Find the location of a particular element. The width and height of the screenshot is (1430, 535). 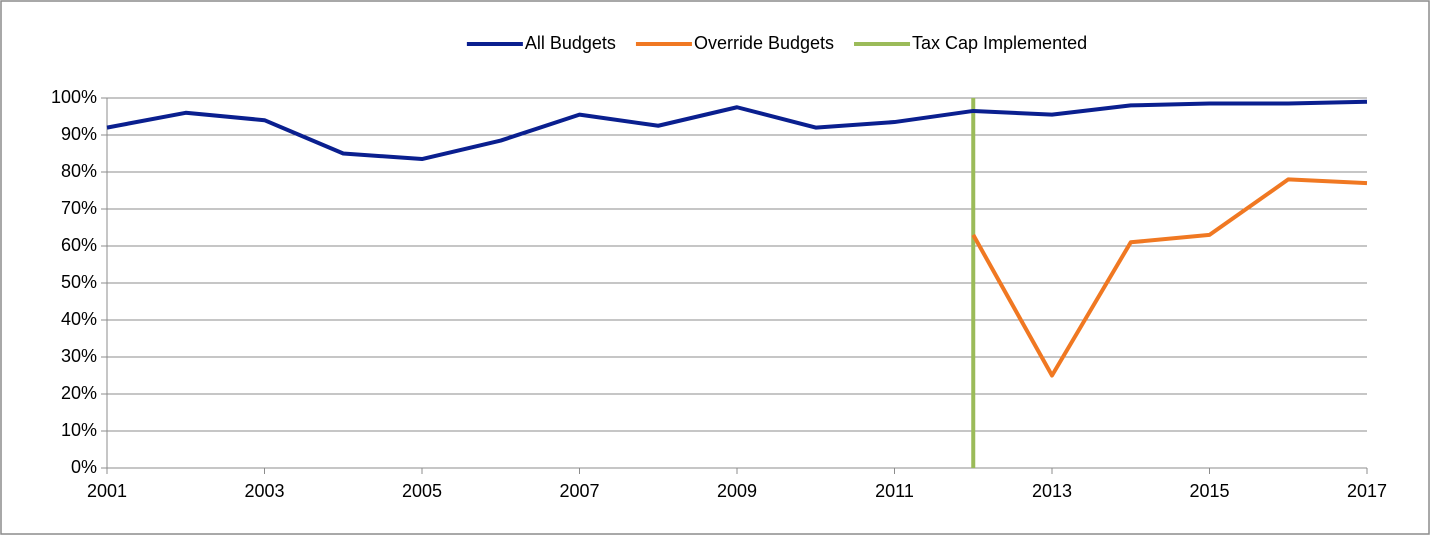

x-tick-label: 2015 is located at coordinates (1209, 491).